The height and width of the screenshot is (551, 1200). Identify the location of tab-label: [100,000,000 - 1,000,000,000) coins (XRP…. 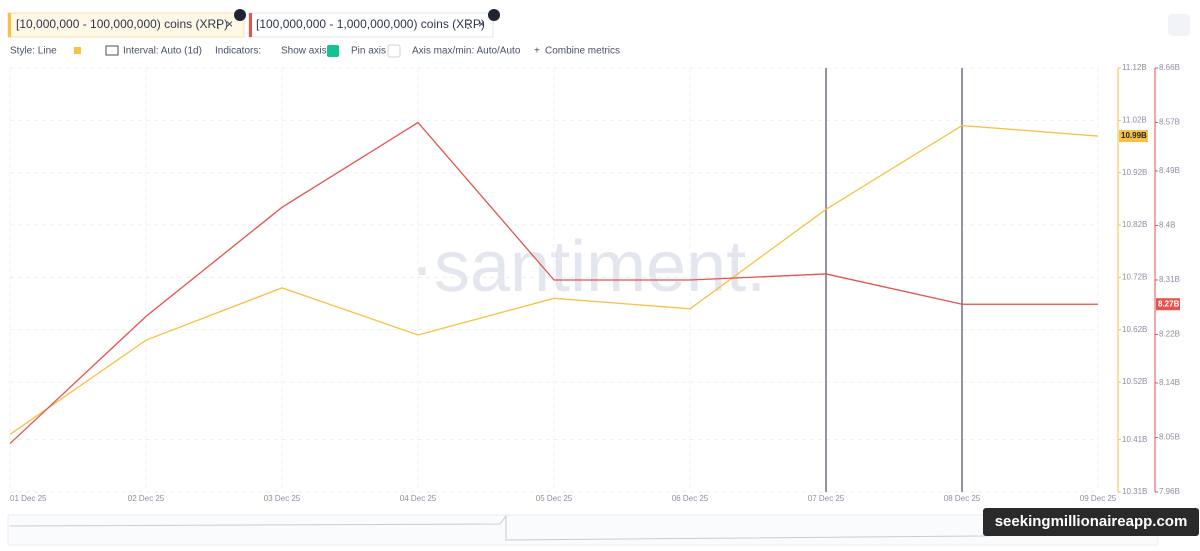
(370, 24).